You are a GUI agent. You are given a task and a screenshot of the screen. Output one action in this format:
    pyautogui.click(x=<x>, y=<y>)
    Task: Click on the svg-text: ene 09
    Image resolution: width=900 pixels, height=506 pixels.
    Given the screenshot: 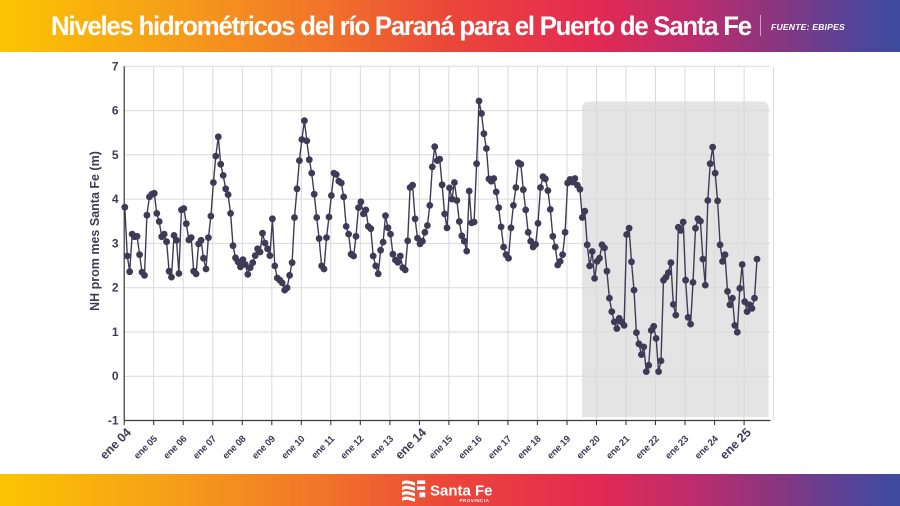 What is the action you would take?
    pyautogui.click(x=264, y=448)
    